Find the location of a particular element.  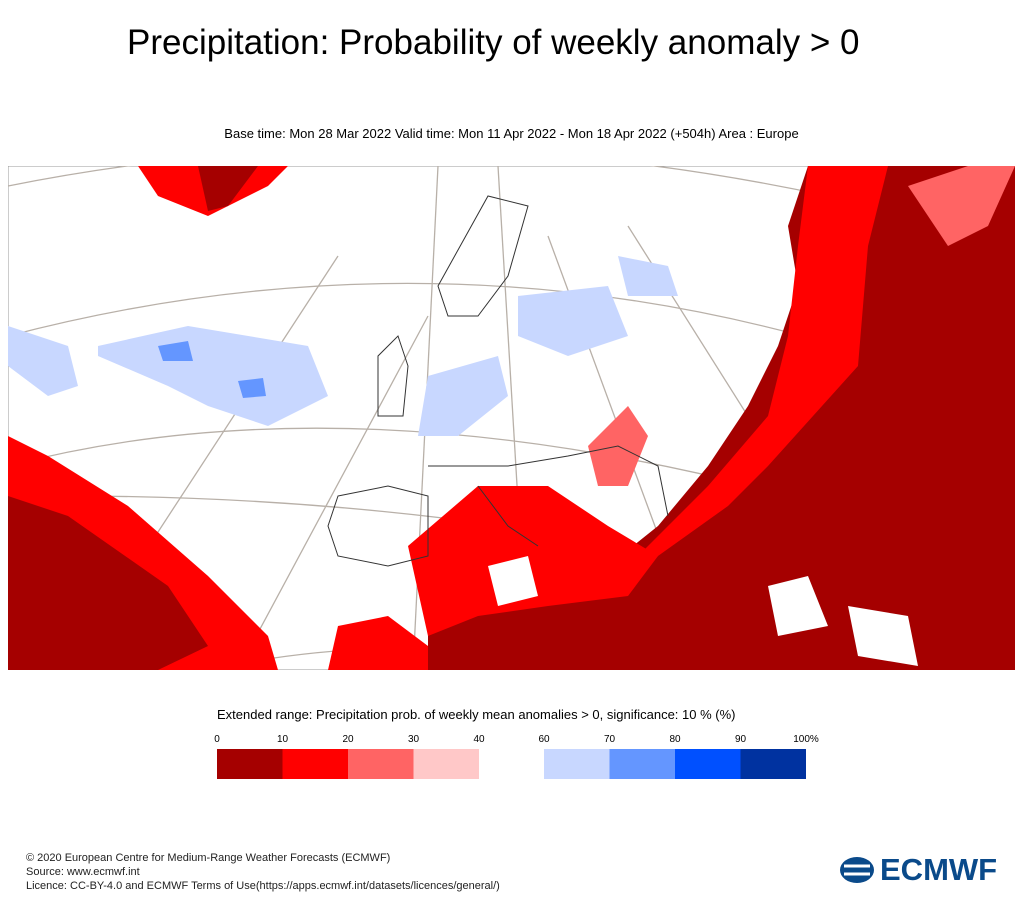

legend-tick-label: 70 is located at coordinates (610, 739).